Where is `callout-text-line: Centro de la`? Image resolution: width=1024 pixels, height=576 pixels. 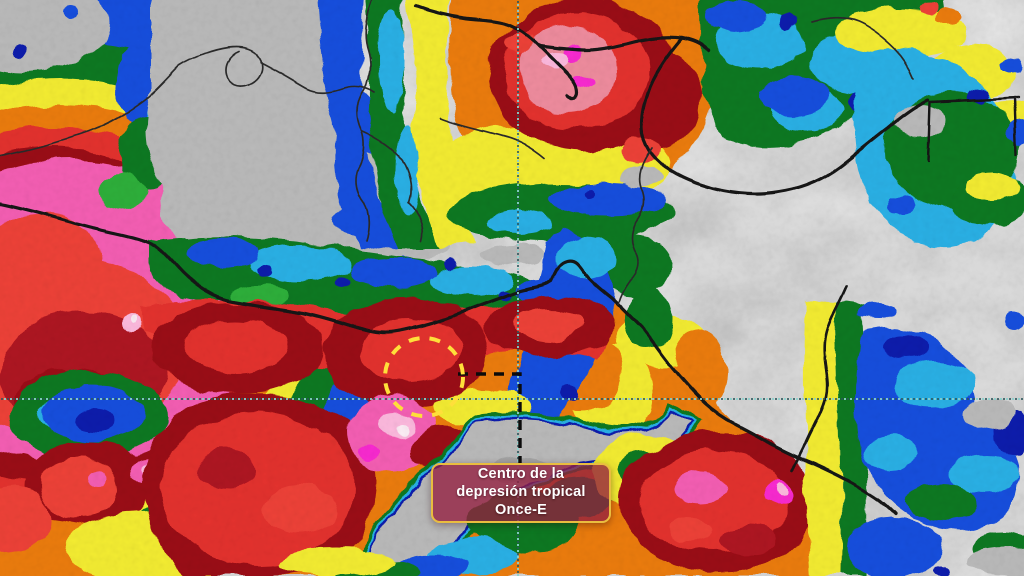
callout-text-line: Centro de la is located at coordinates (521, 474).